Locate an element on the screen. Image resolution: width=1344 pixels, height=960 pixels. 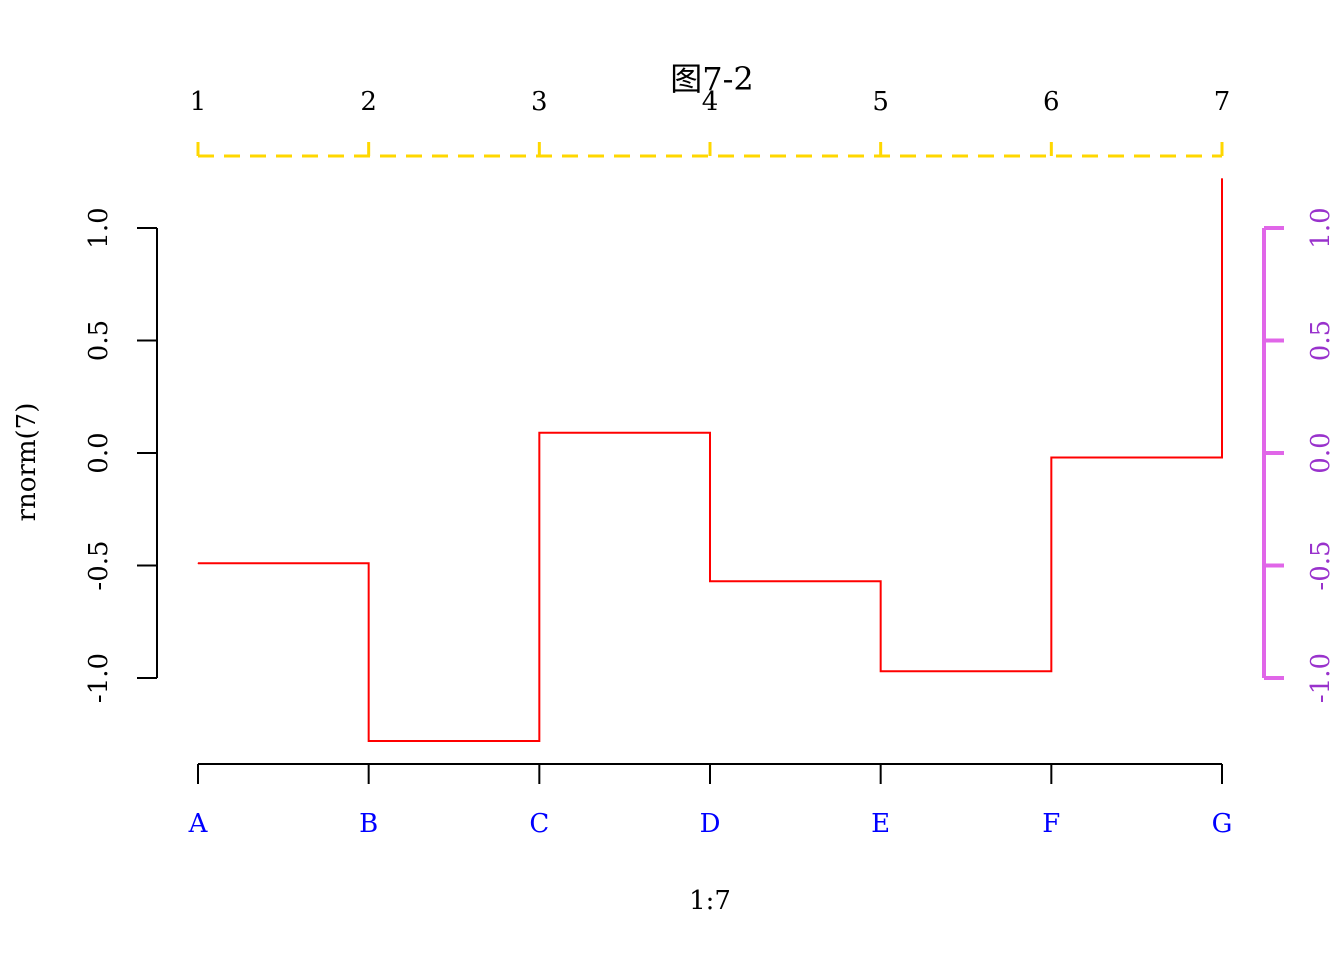
bottom-tick-label: G is located at coordinates (1222, 824).